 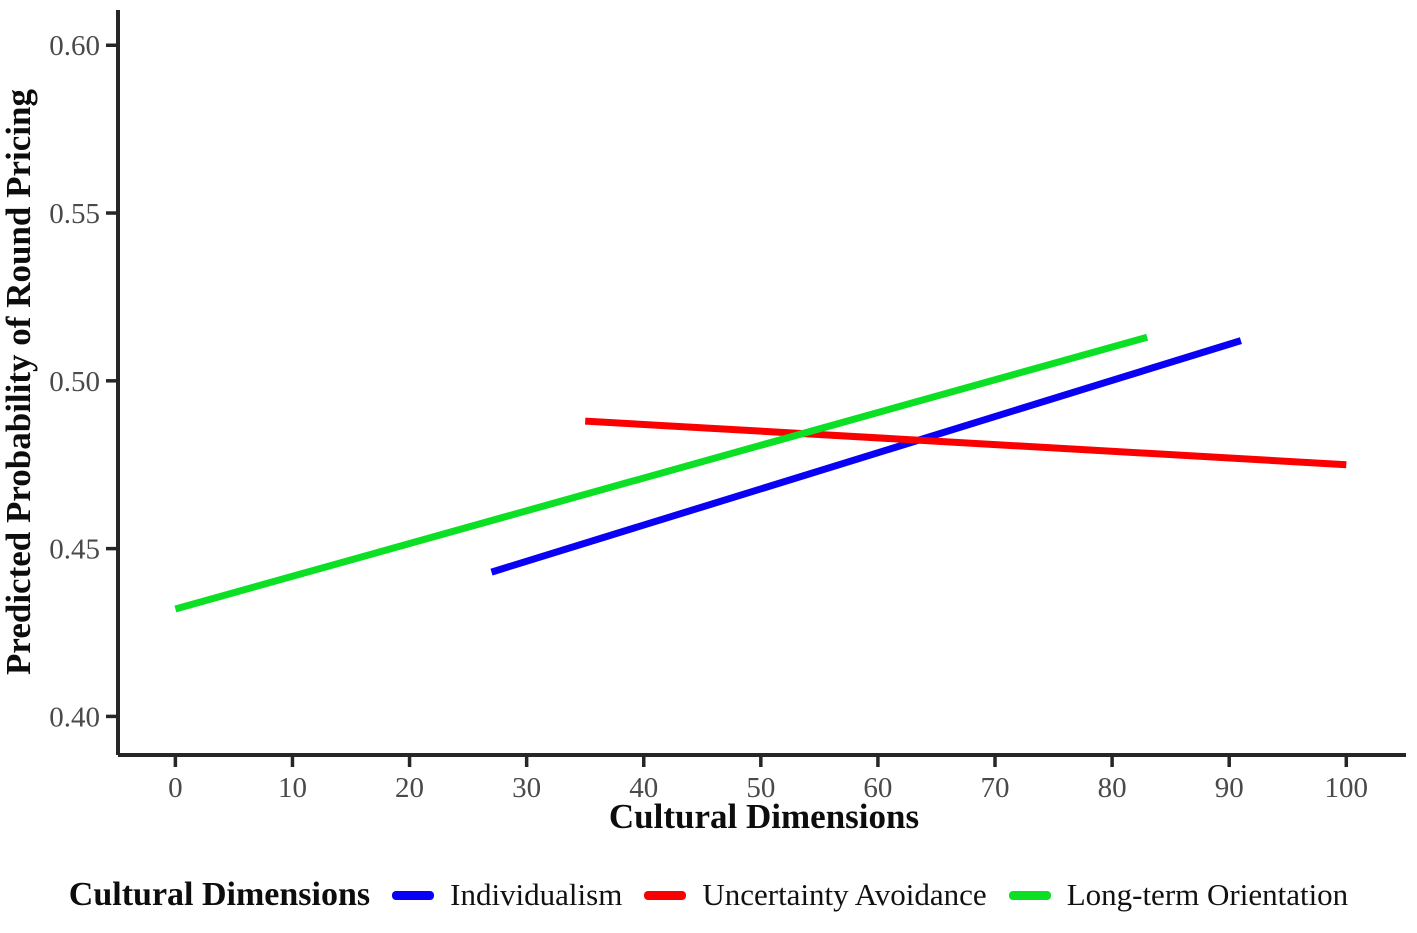 I want to click on y-tick-label: 0.50, so click(x=74, y=382).